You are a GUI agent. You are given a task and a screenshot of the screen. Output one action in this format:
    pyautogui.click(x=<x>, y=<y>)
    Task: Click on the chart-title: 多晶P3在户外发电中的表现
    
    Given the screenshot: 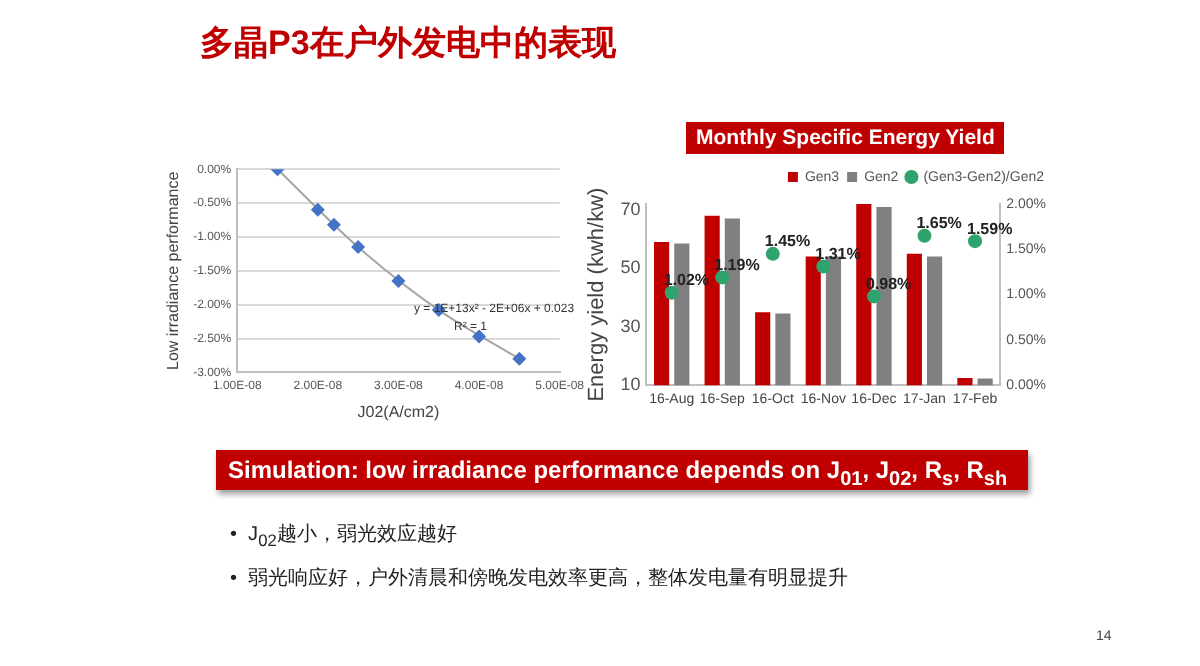 What is the action you would take?
    pyautogui.click(x=408, y=44)
    